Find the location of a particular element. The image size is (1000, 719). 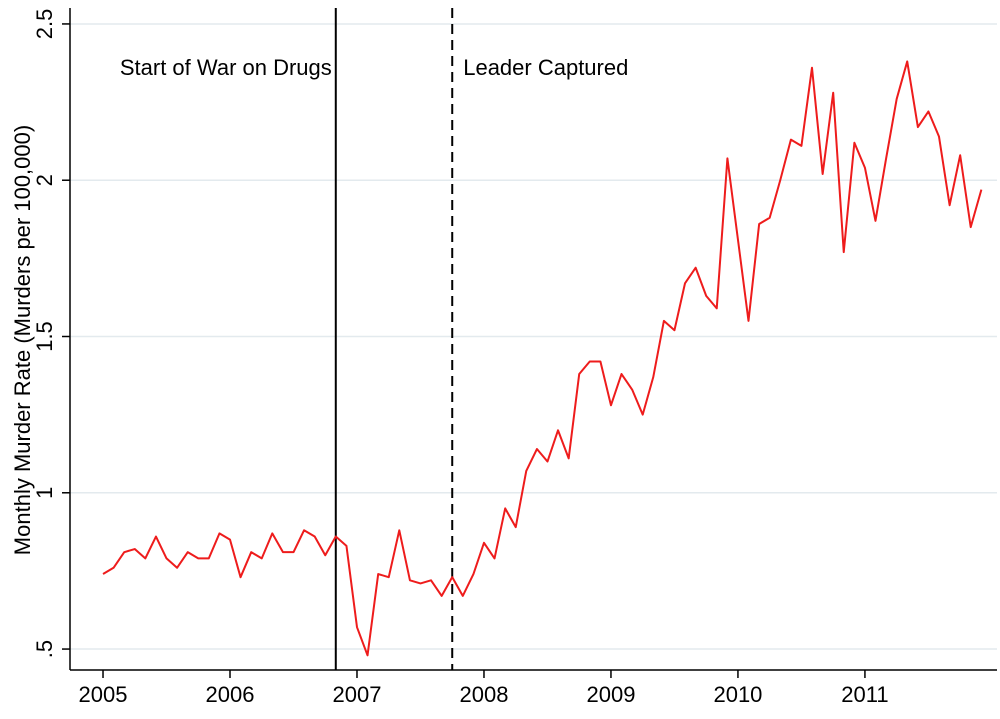

y-tick-label: 1 is located at coordinates (44, 493).